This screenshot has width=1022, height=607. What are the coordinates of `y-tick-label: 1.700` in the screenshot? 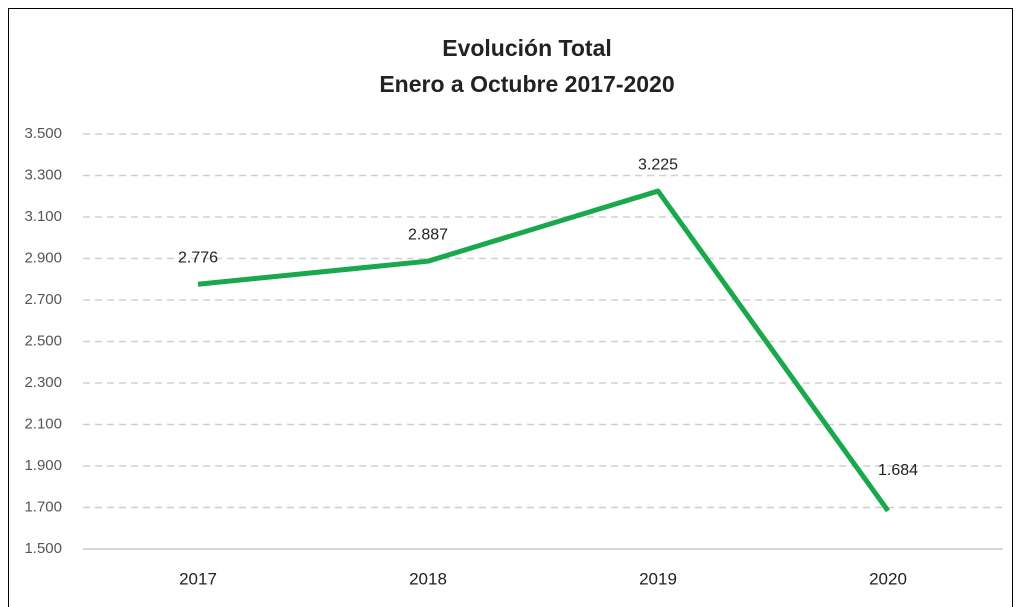 It's located at (43, 506).